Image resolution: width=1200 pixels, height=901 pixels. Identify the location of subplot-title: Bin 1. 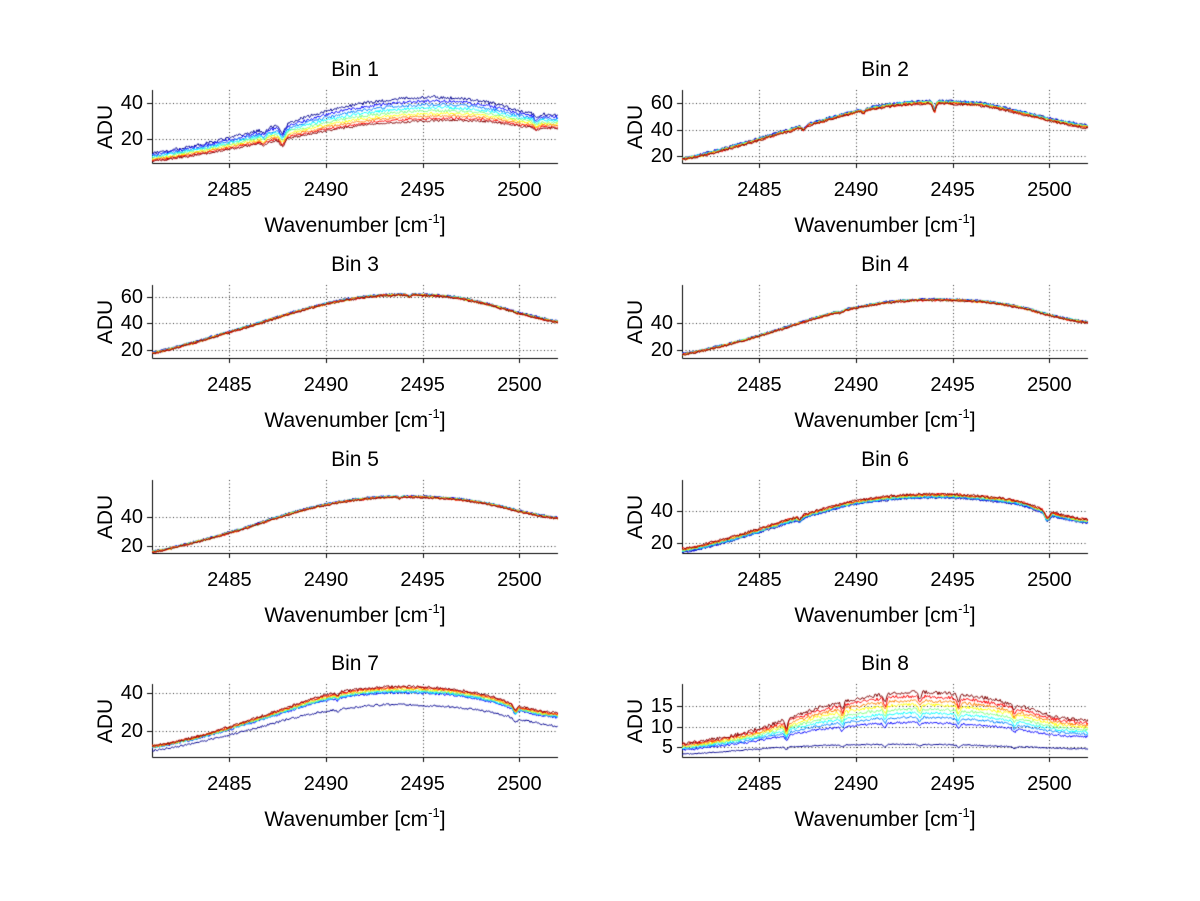
(355, 69).